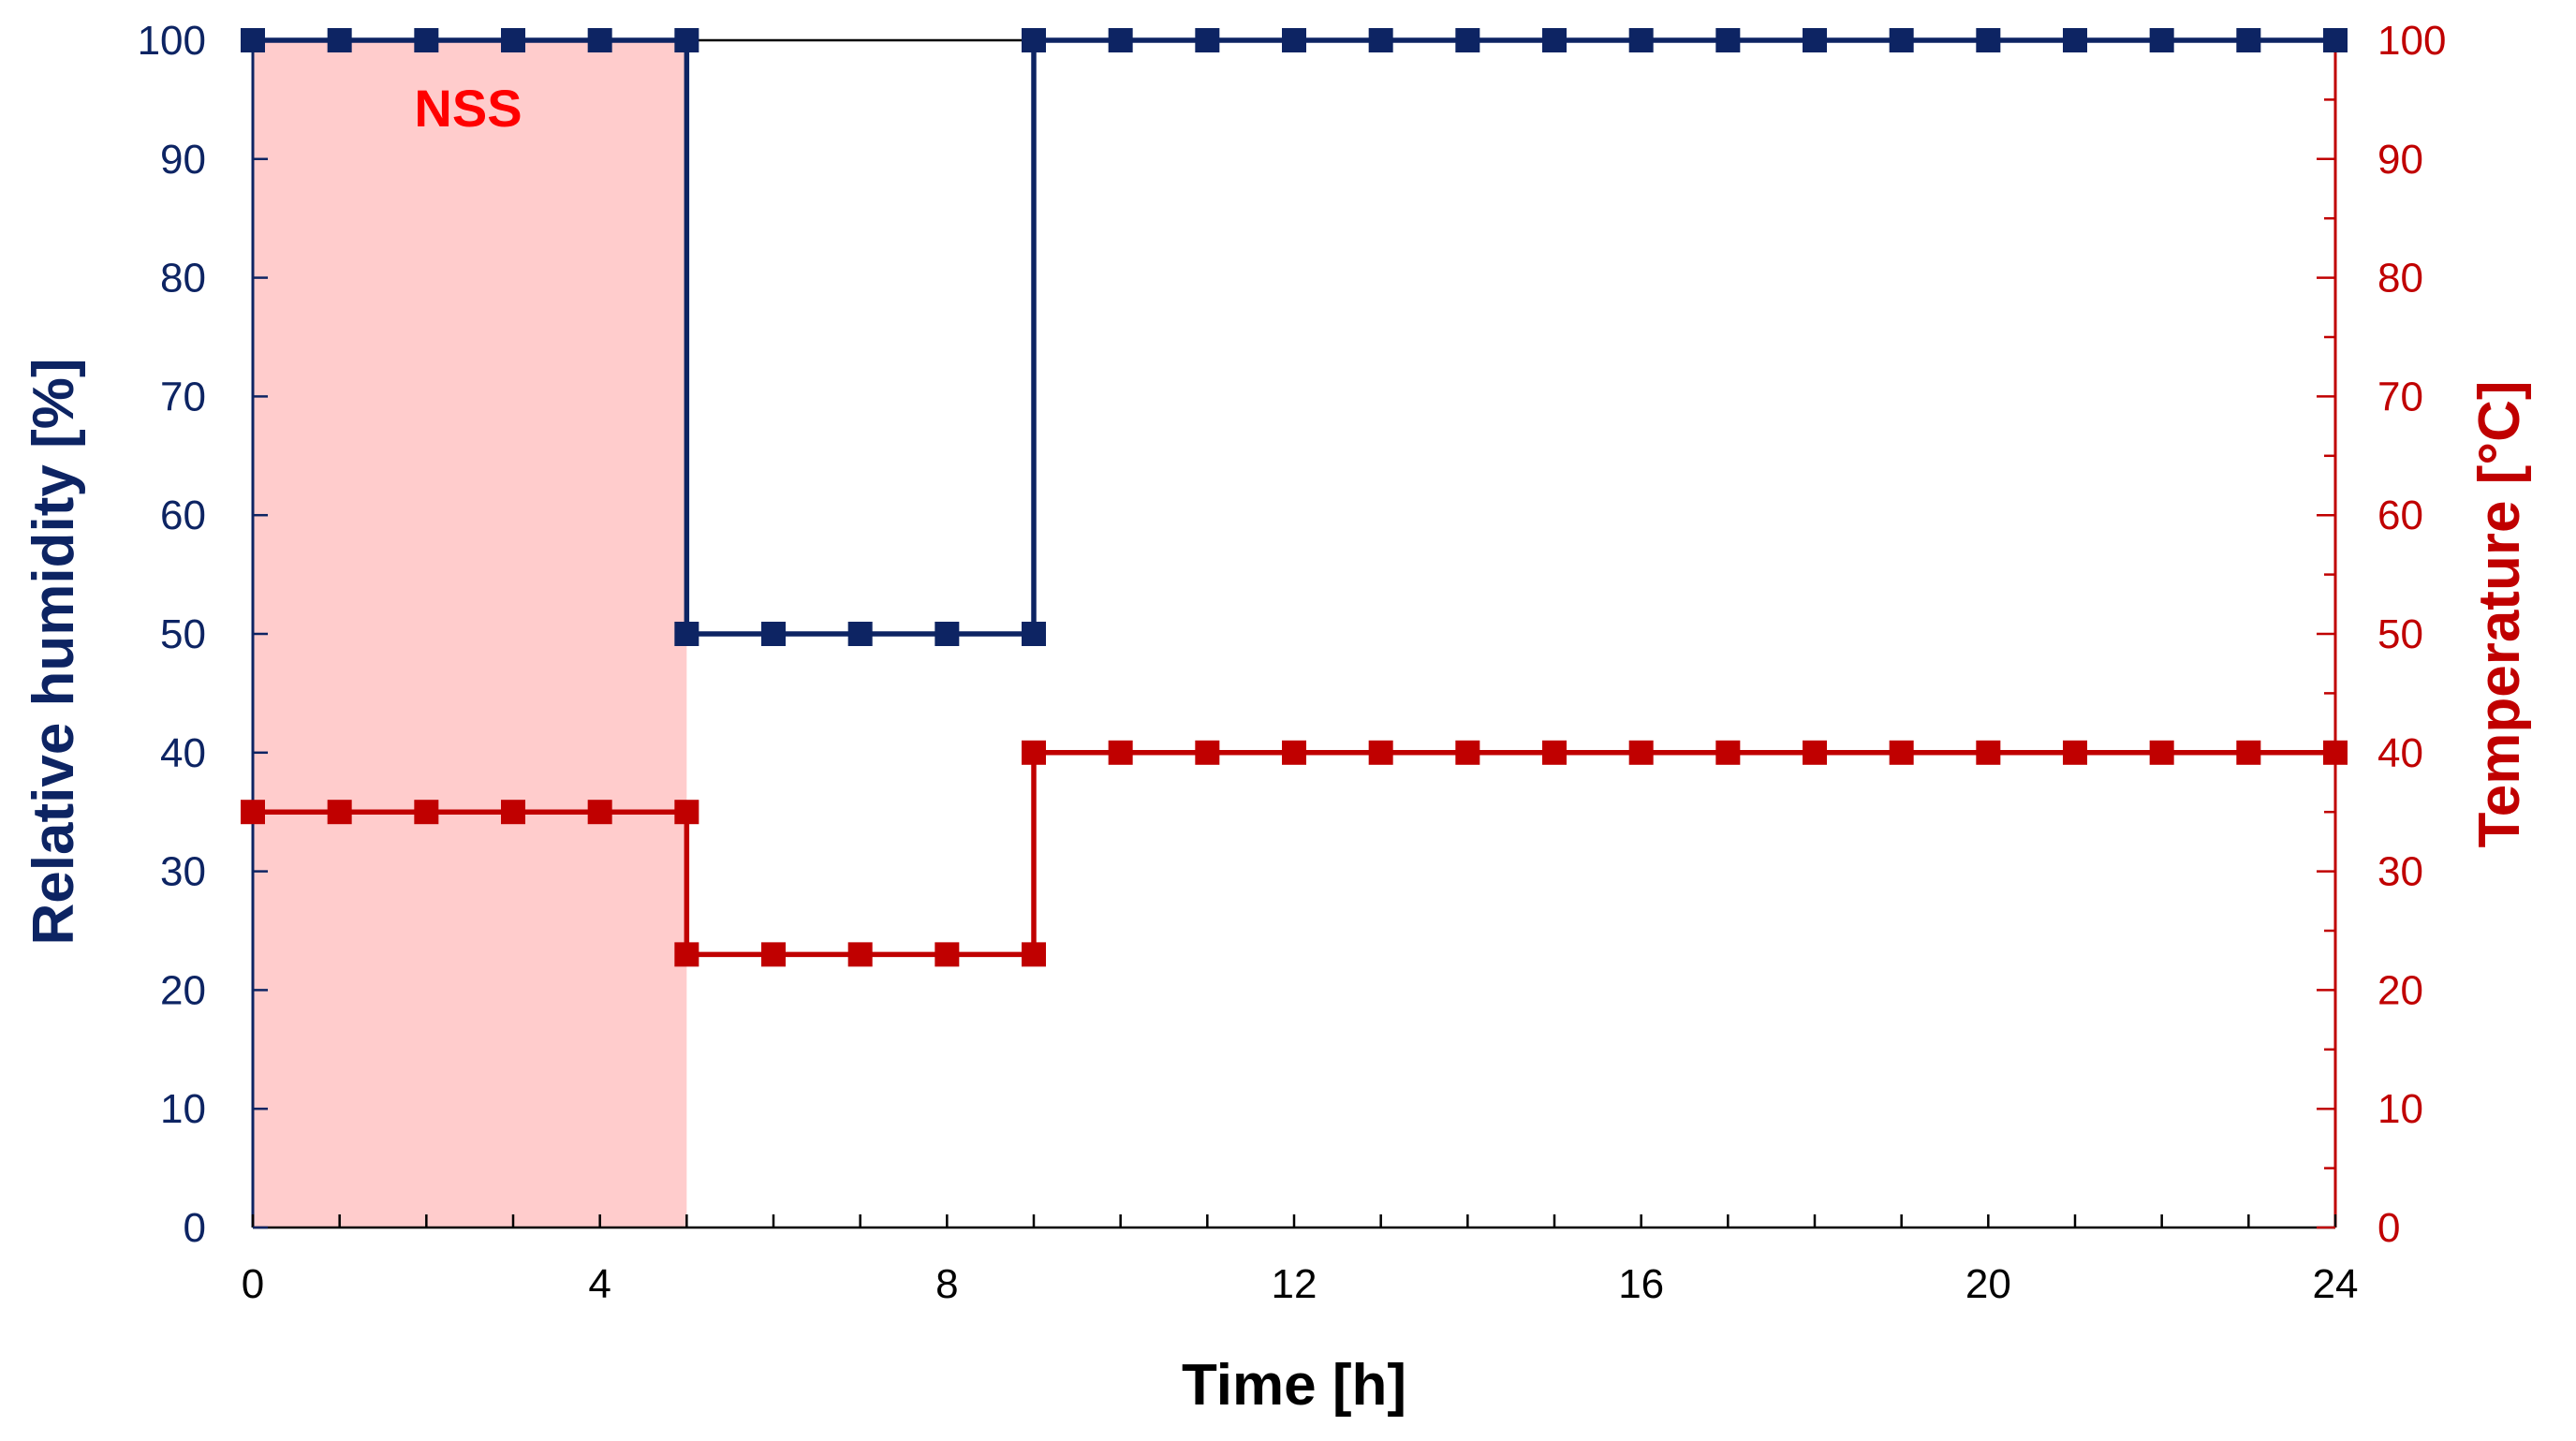  What do you see at coordinates (2336, 1284) in the screenshot?
I see `x-tick-label: 24` at bounding box center [2336, 1284].